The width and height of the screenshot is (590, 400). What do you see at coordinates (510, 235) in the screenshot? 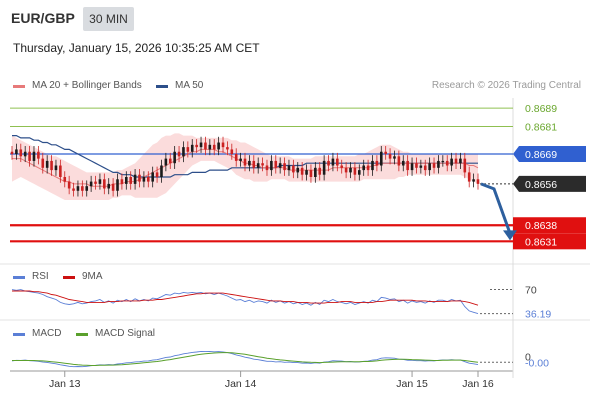
I see `forecast-arrow-head` at bounding box center [510, 235].